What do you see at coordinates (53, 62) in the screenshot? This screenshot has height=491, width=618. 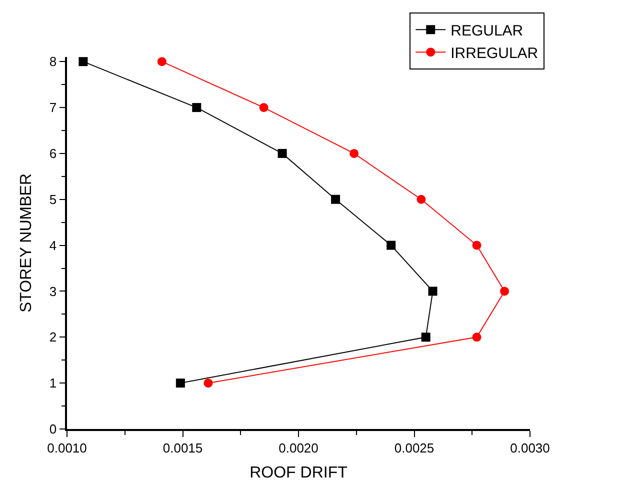 I see `y-tick-label: 8` at bounding box center [53, 62].